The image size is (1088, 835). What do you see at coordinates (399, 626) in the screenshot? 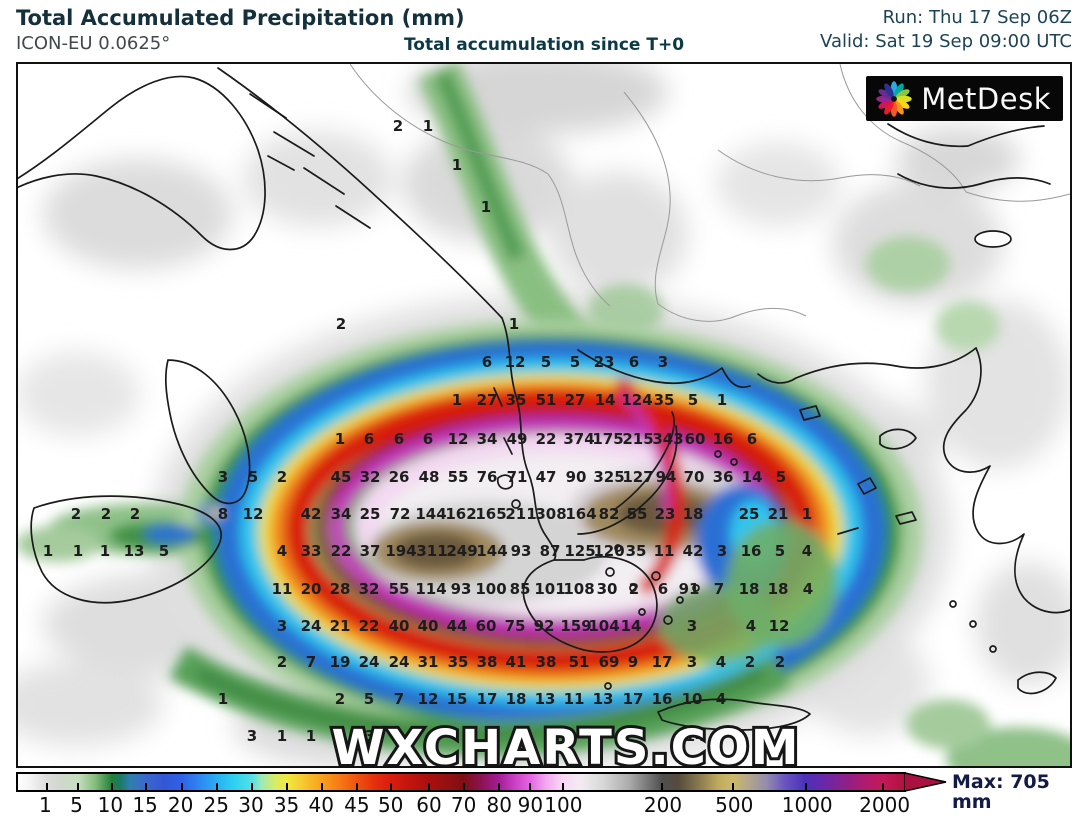
I see `precip-value: 40` at bounding box center [399, 626].